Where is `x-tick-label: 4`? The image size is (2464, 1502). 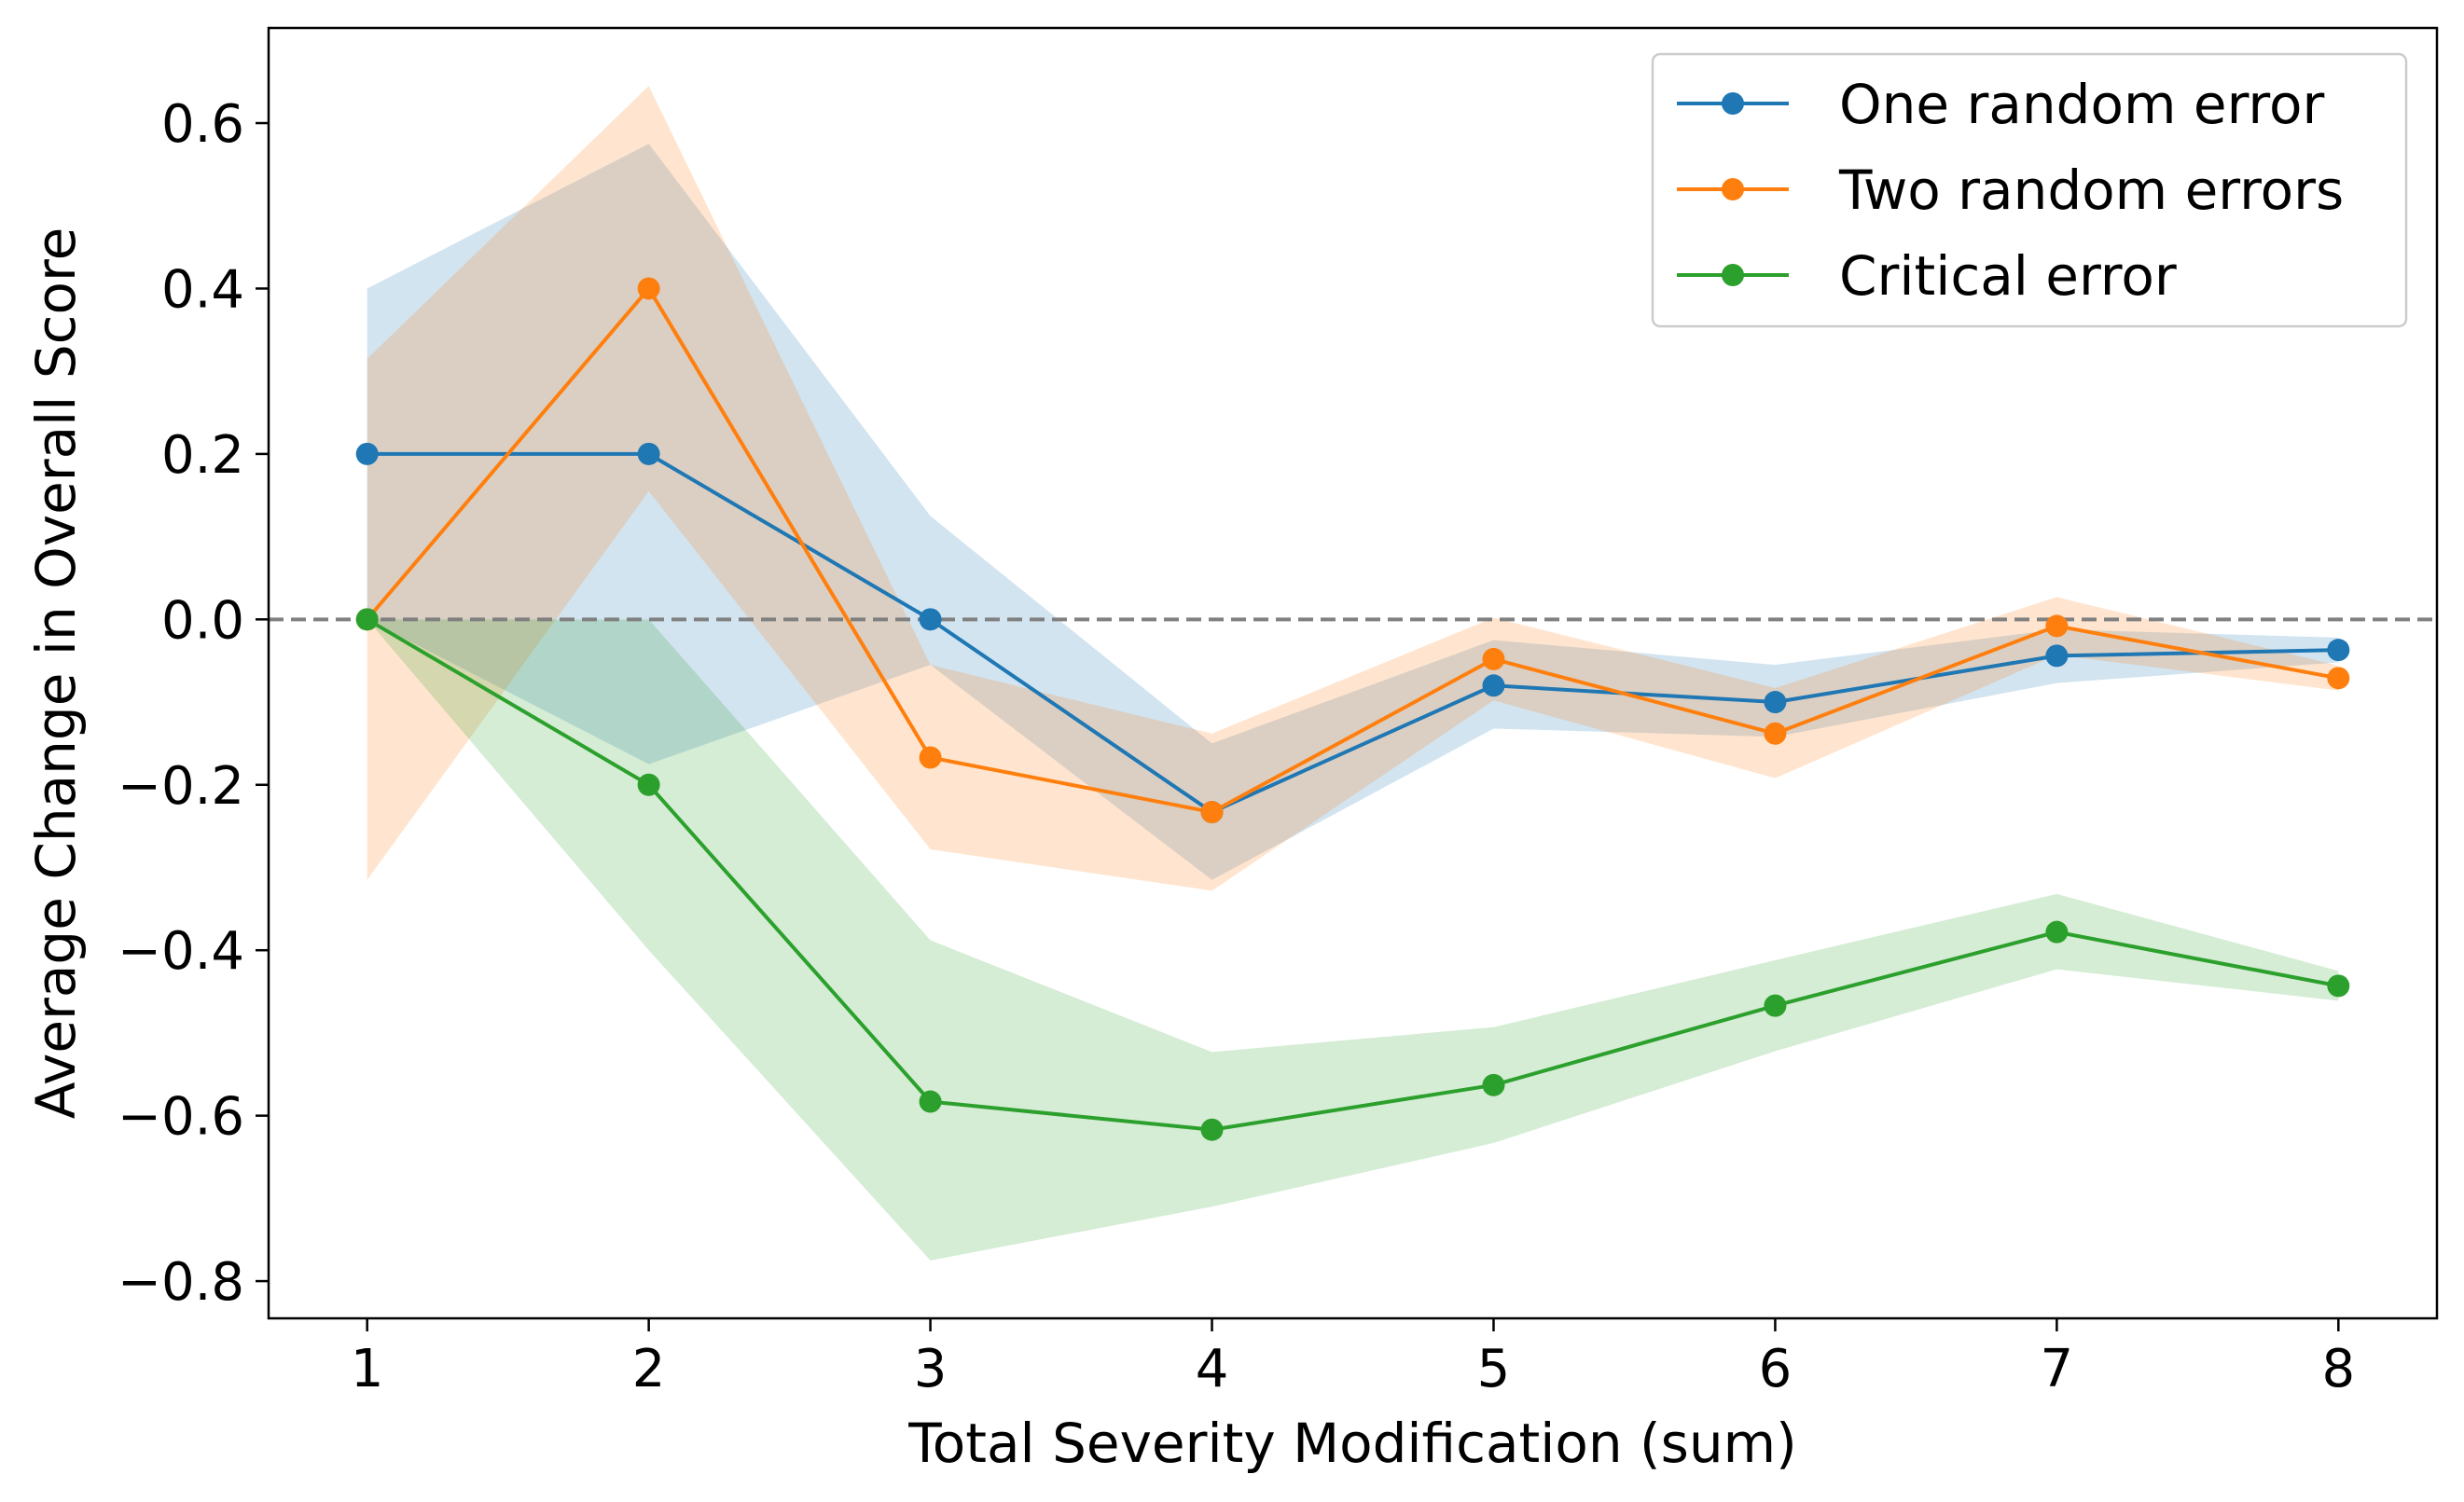 x-tick-label: 4 is located at coordinates (1212, 1369).